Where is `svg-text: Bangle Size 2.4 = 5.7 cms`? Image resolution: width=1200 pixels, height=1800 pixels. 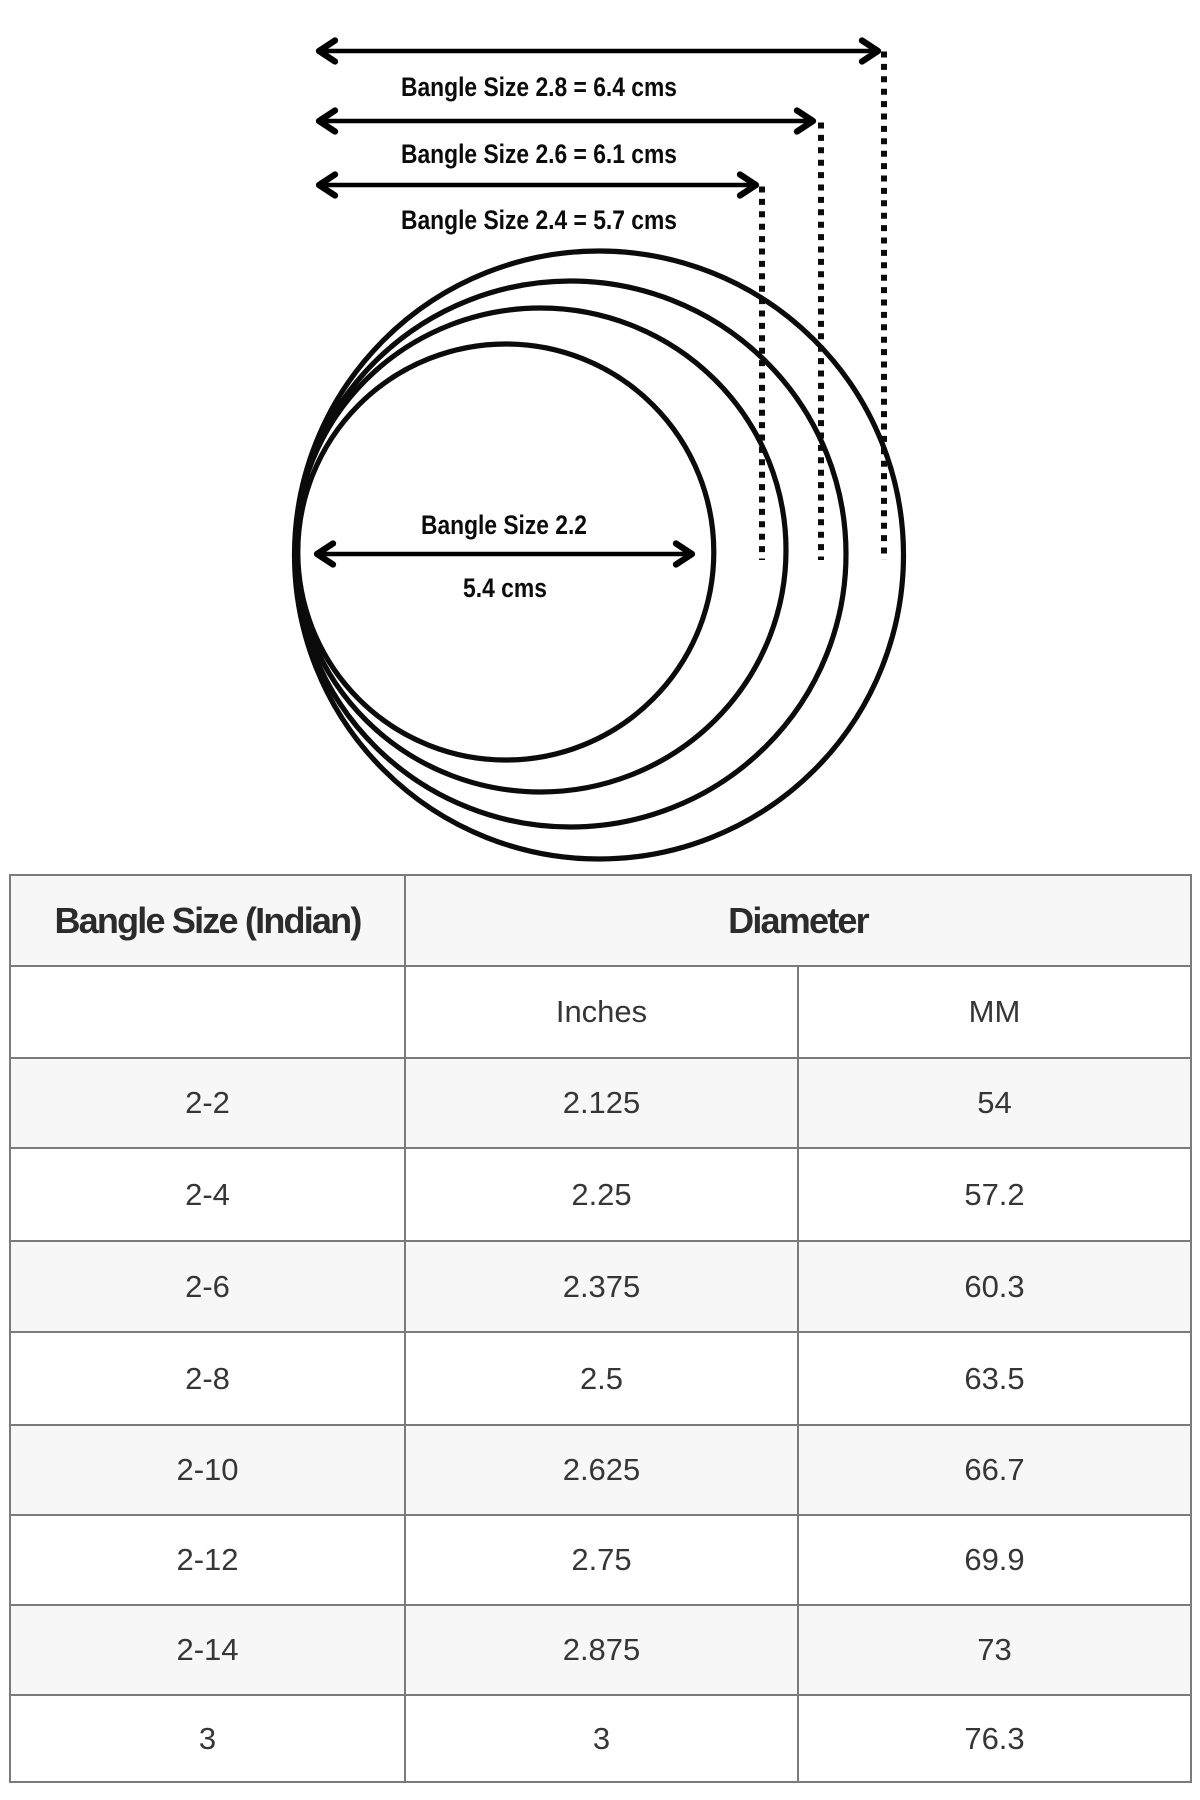
svg-text: Bangle Size 2.4 = 5.7 cms is located at coordinates (539, 220).